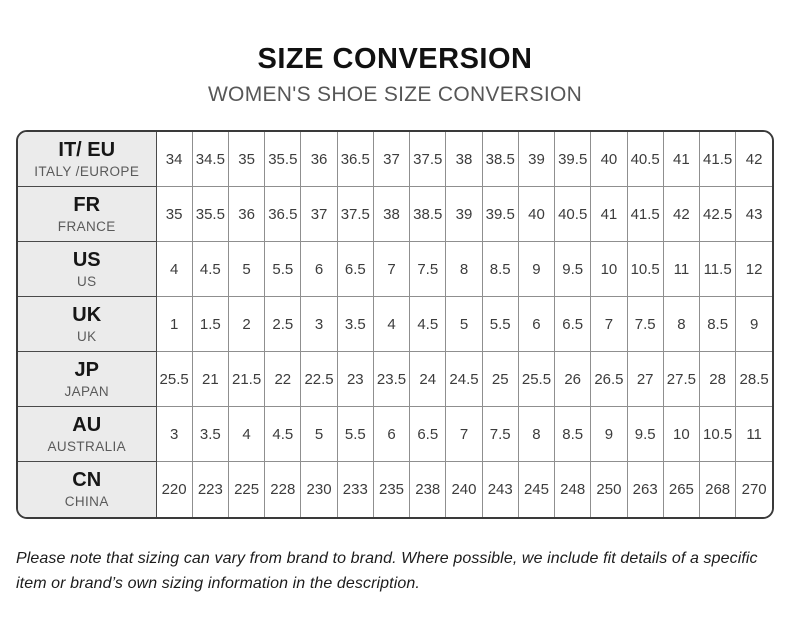 Image resolution: width=790 pixels, height=631 pixels. What do you see at coordinates (391, 159) in the screenshot?
I see `size-cell: 37` at bounding box center [391, 159].